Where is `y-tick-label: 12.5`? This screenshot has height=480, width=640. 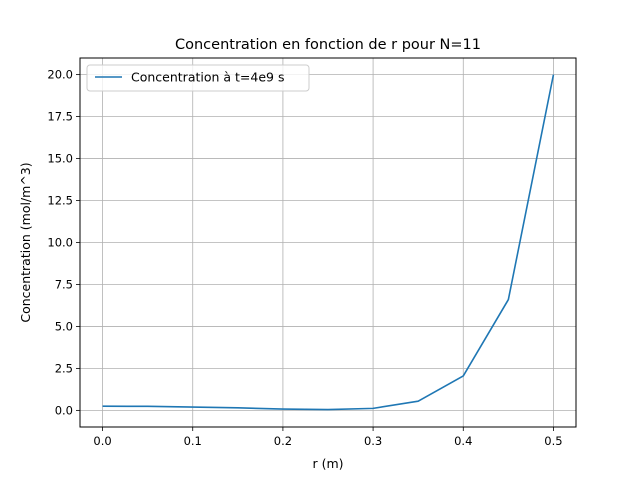 y-tick-label: 12.5 is located at coordinates (60, 201).